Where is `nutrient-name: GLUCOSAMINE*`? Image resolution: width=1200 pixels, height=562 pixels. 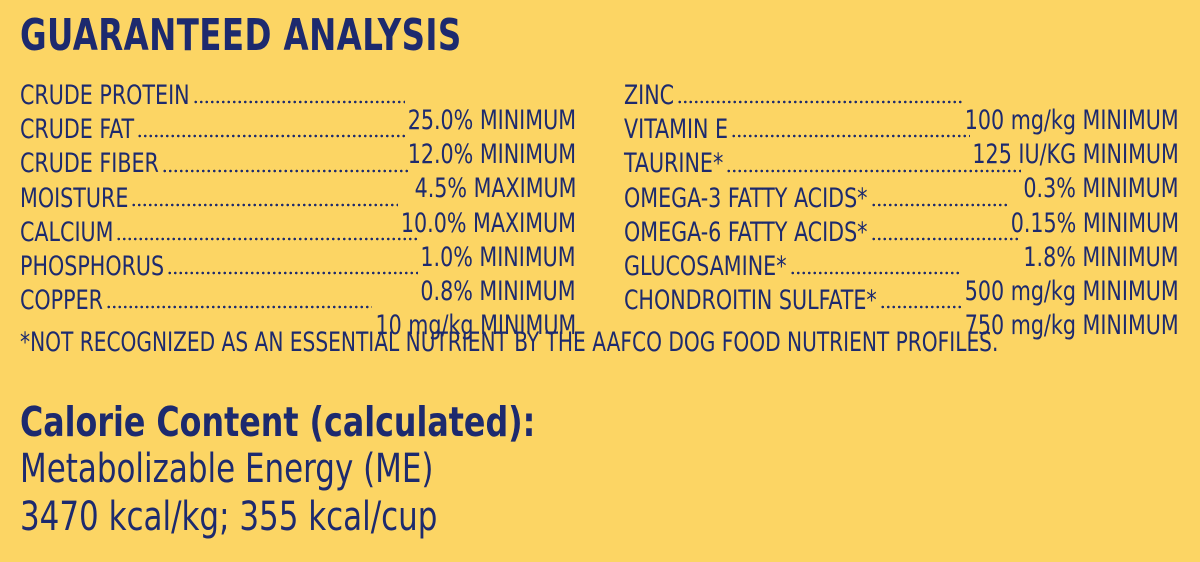
nutrient-name: GLUCOSAMINE* is located at coordinates (705, 266).